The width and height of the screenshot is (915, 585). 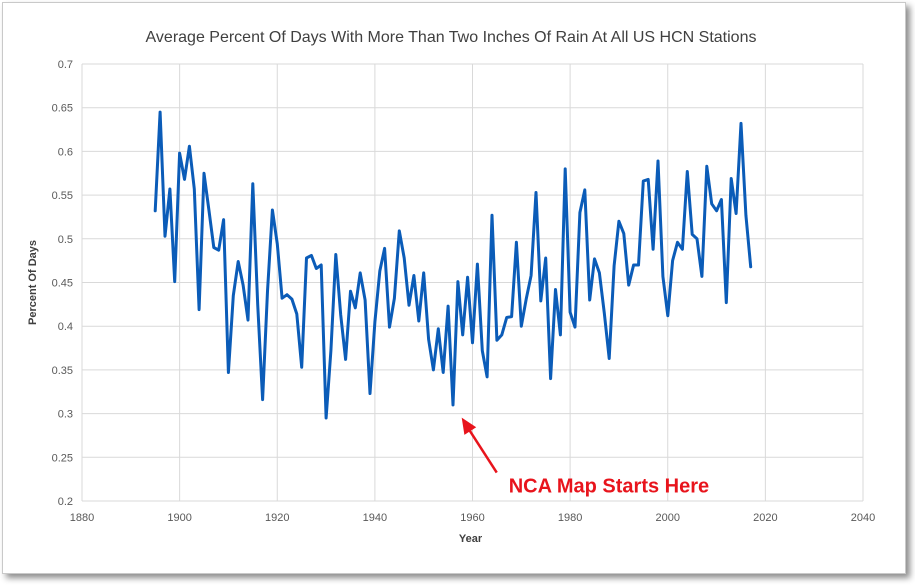 I want to click on y-tick-label: 0.4, so click(x=65, y=327).